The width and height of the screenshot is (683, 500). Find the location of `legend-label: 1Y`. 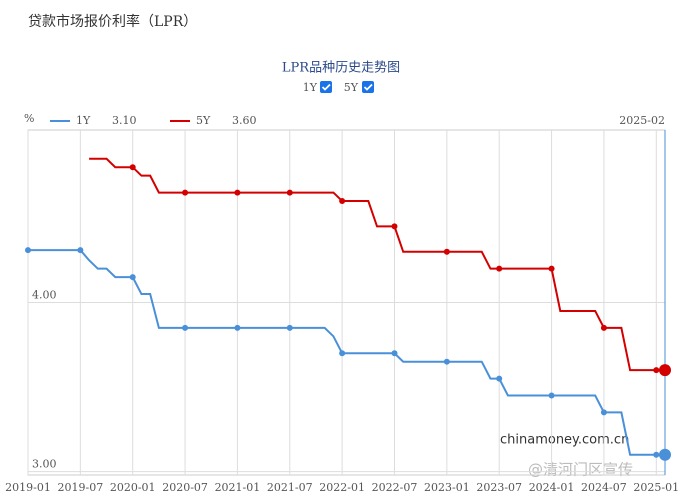

legend-label: 1Y is located at coordinates (83, 120).